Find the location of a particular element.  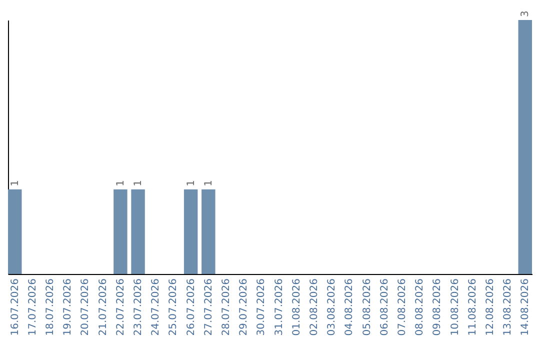

x-tick-label: 01.08.2026 is located at coordinates (296, 307).